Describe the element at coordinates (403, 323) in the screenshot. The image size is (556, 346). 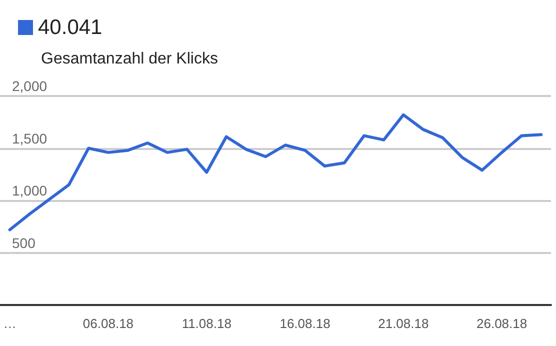
I see `x-tick-label: 21.08.18` at that location.